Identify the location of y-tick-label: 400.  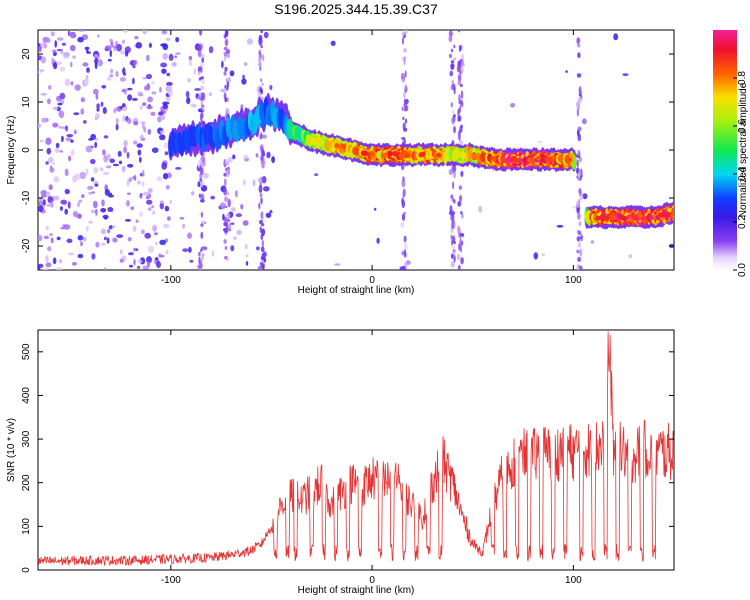
(26, 395).